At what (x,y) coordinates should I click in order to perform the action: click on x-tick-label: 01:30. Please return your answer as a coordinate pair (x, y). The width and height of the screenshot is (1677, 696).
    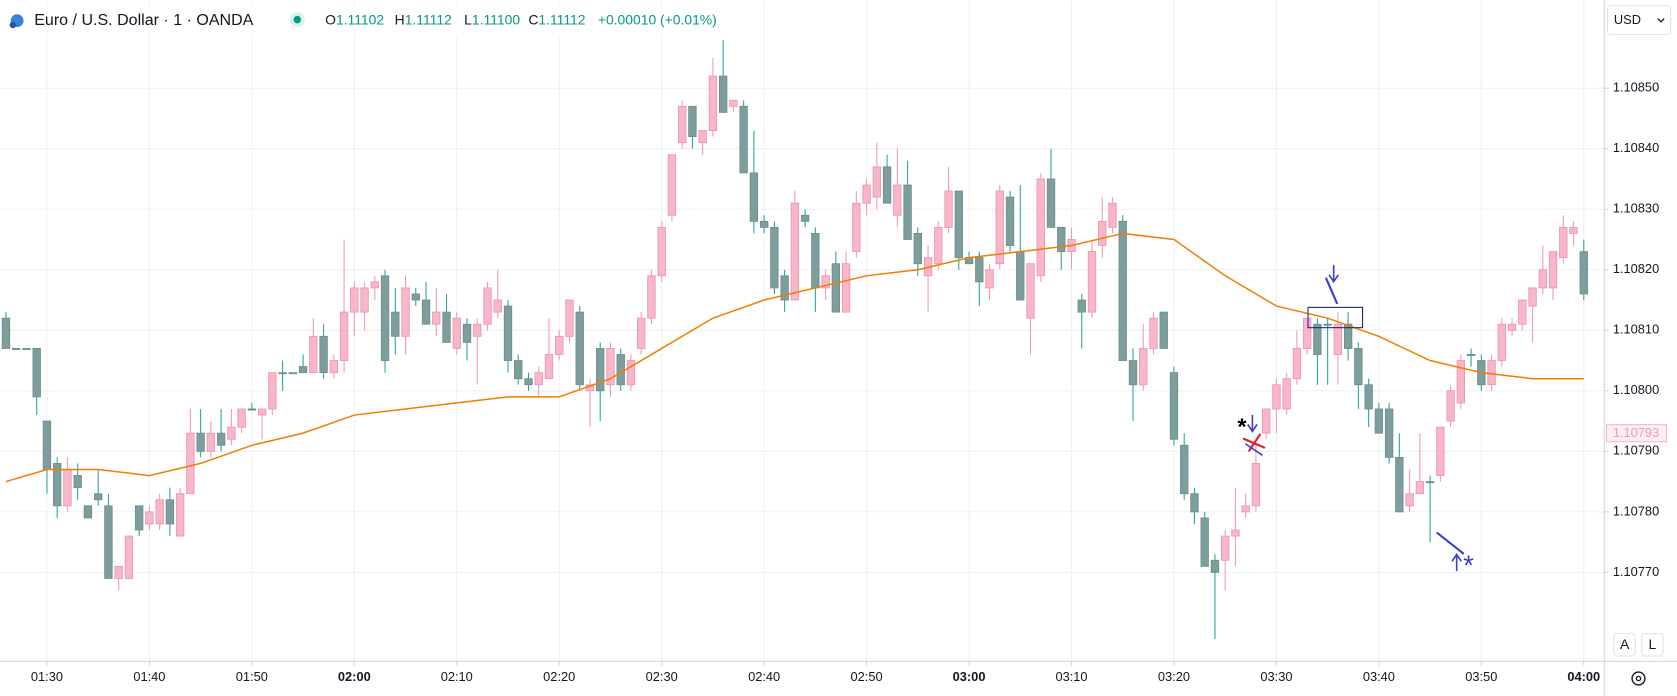
    Looking at the image, I should click on (47, 676).